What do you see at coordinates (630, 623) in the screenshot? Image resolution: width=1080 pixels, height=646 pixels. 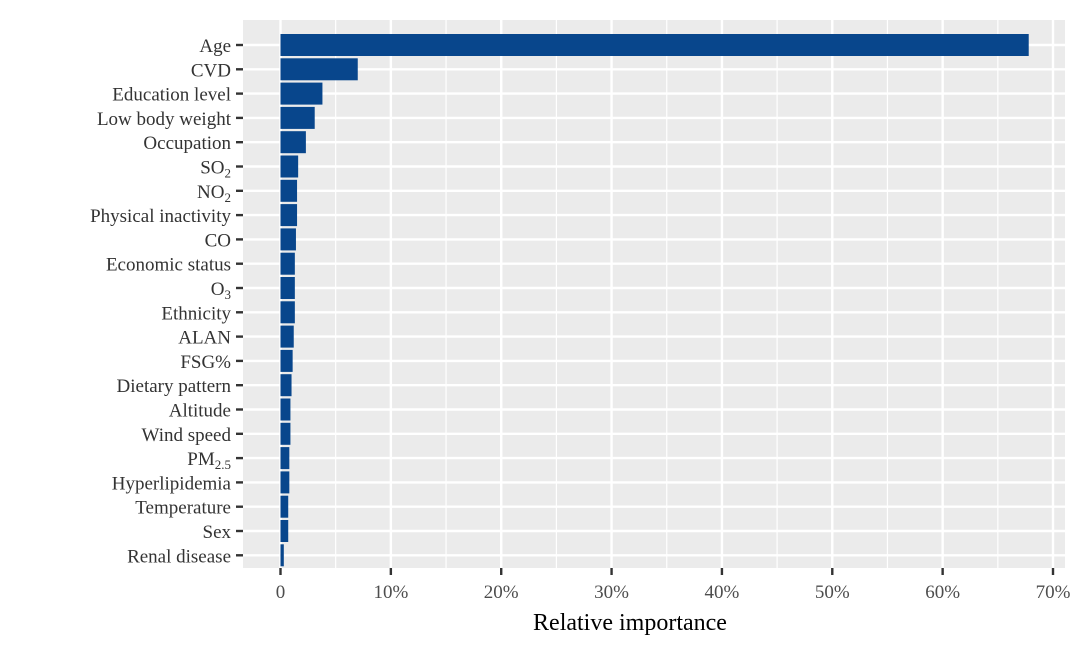 I see `x-axis-title: Relative importance` at bounding box center [630, 623].